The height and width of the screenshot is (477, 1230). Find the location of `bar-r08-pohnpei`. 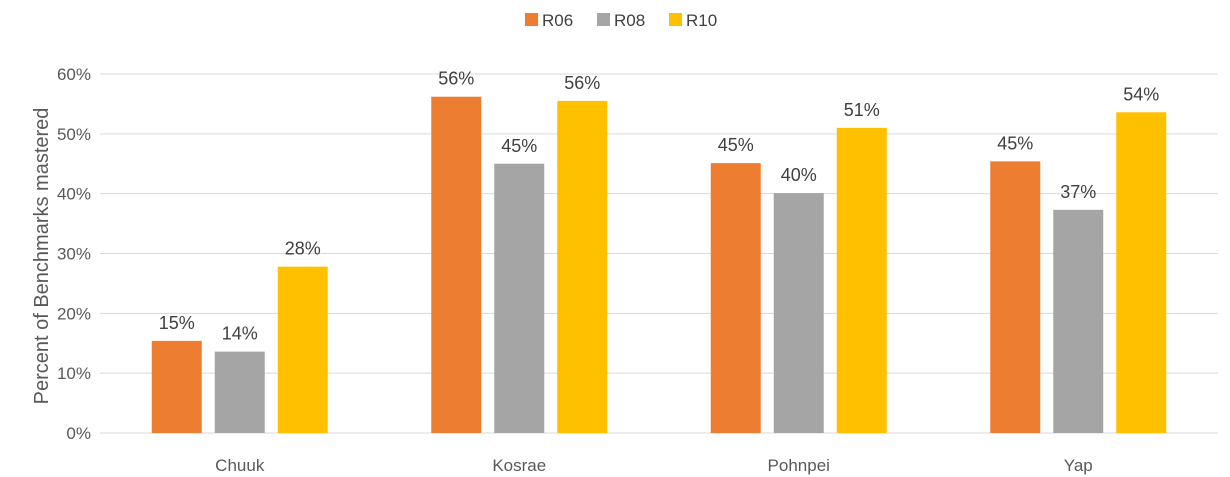

bar-r08-pohnpei is located at coordinates (798, 313).